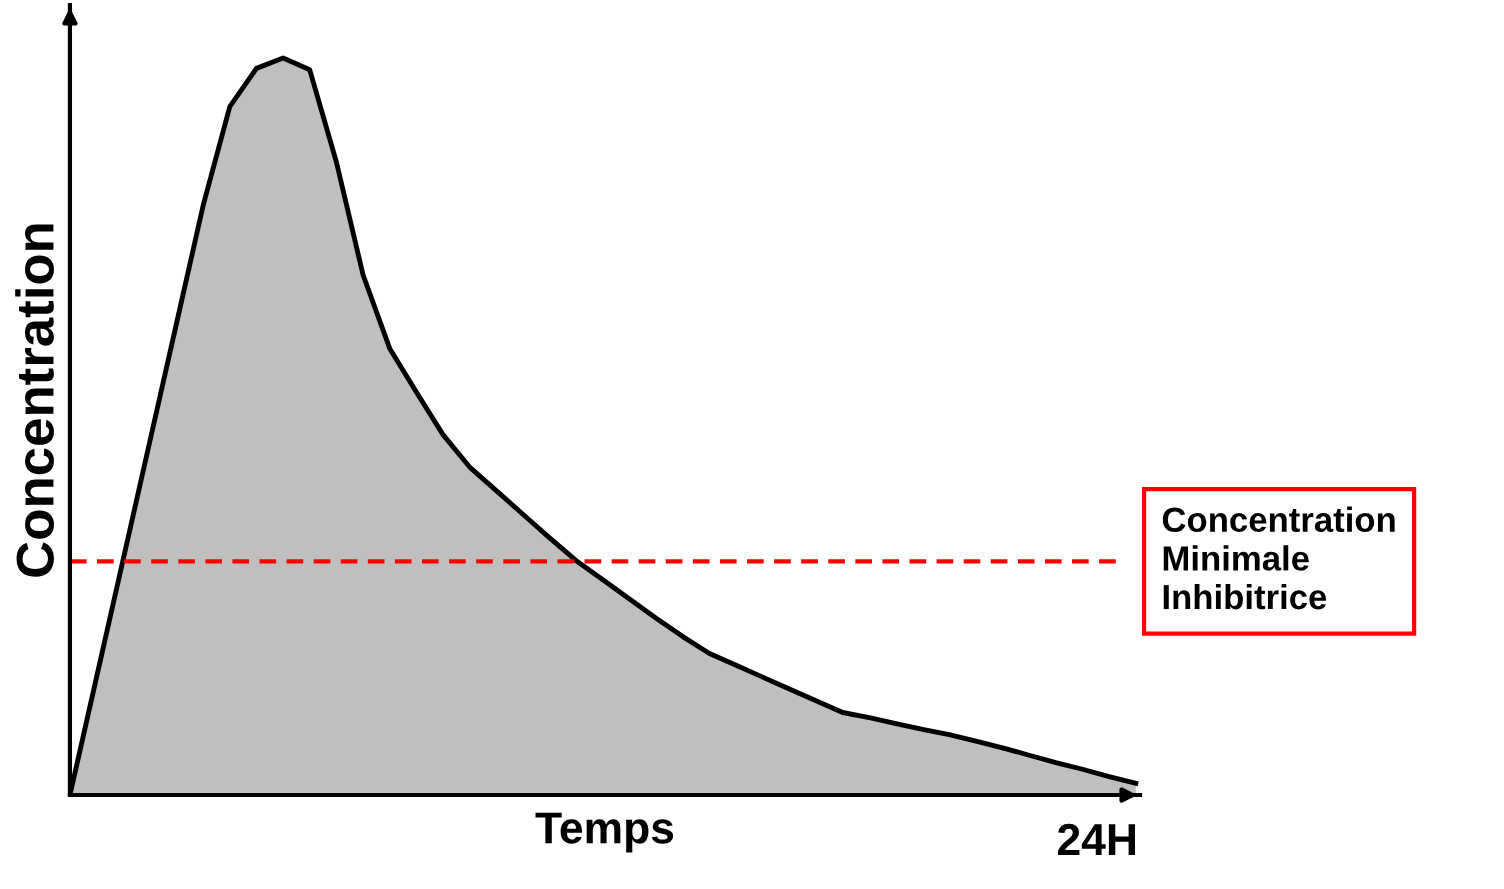 This screenshot has width=1504, height=889. Describe the element at coordinates (1278, 558) in the screenshot. I see `ref-line-label: Concentration Minimale Inhibitrice` at that location.